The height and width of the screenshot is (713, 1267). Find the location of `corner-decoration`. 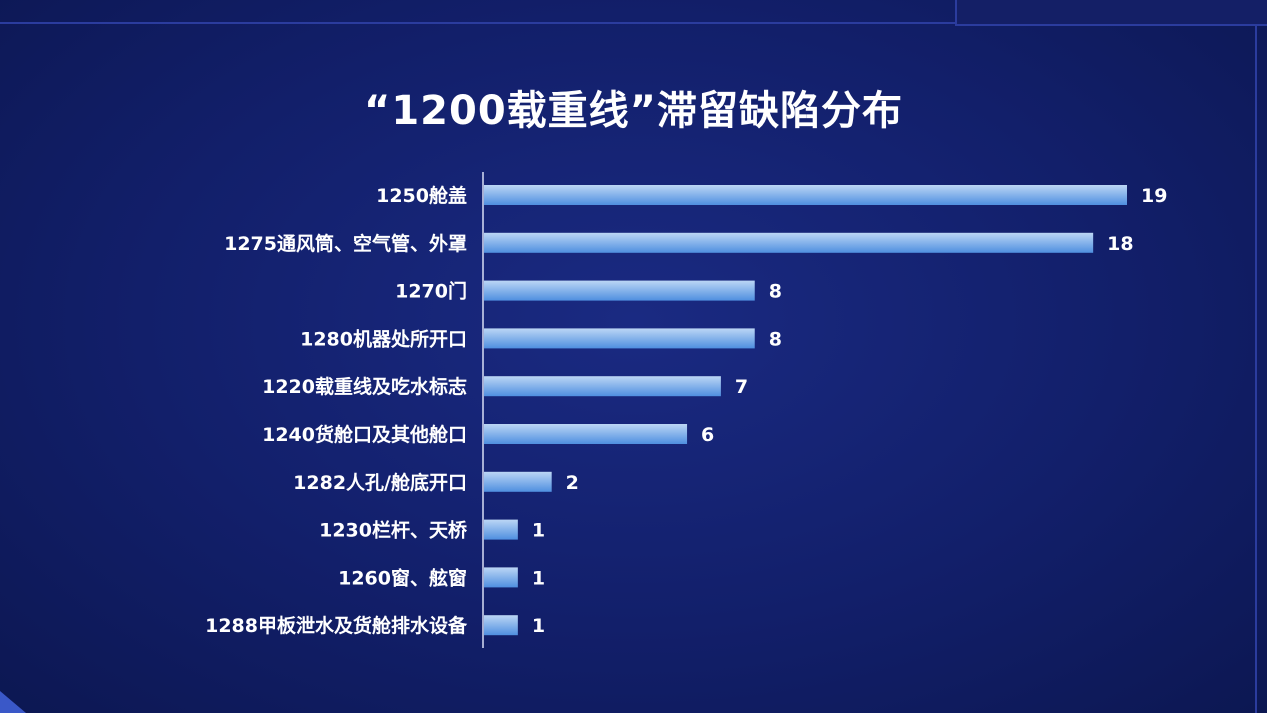

corner-decoration is located at coordinates (13, 702).